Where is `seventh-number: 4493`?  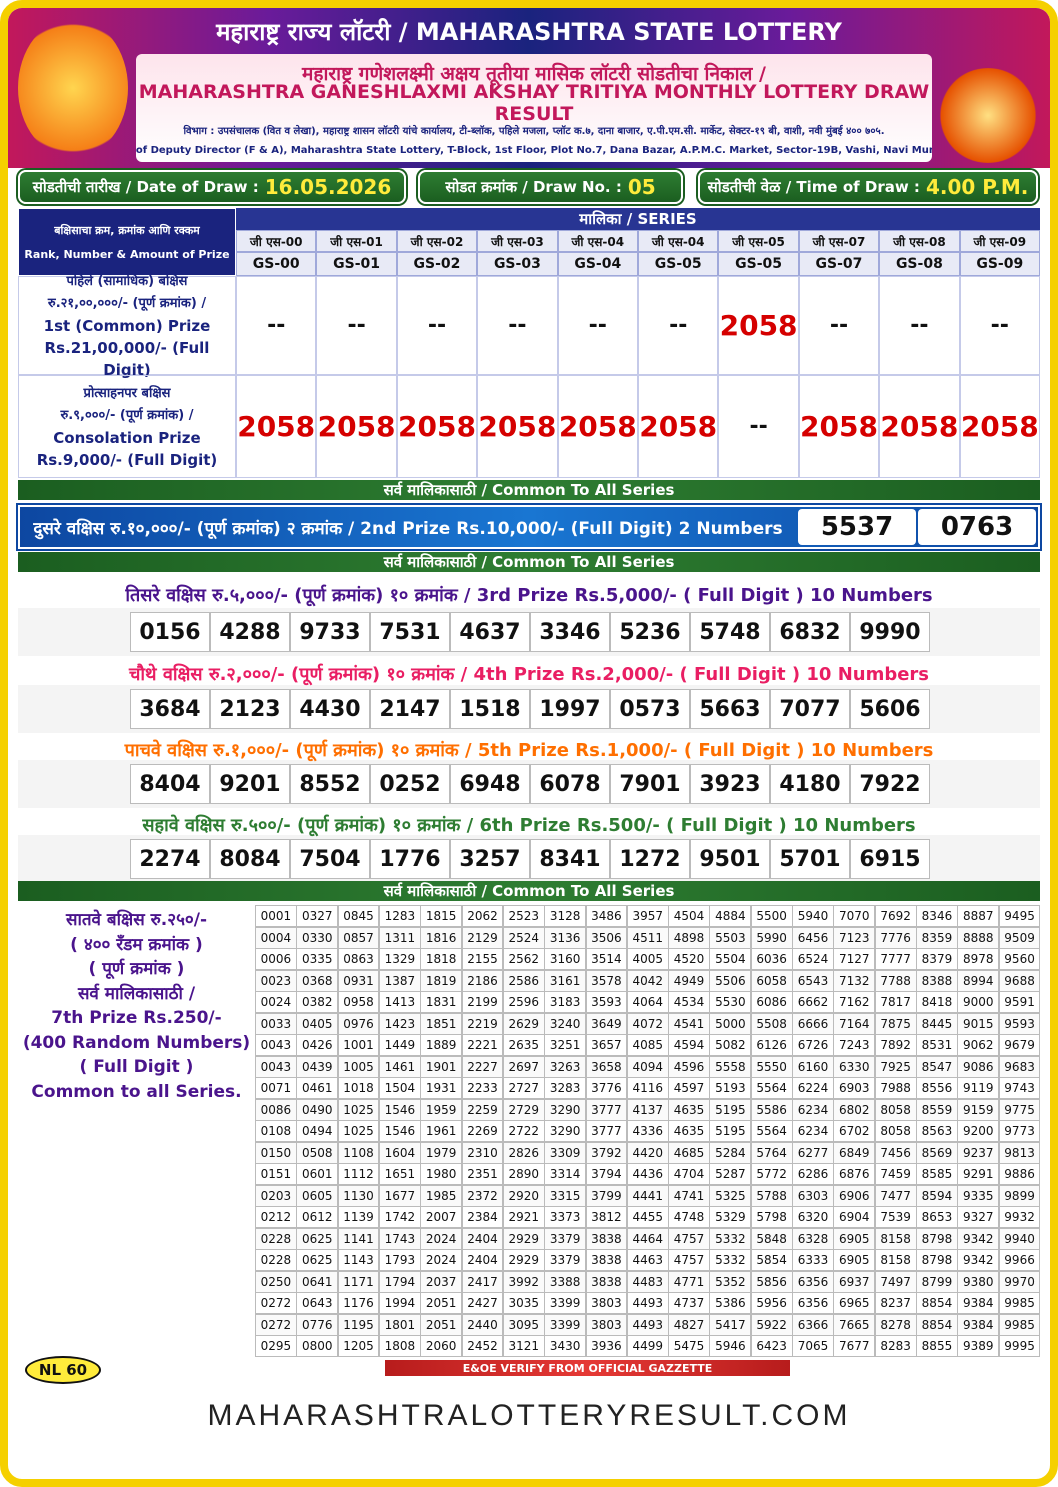 seventh-number: 4493 is located at coordinates (647, 1303).